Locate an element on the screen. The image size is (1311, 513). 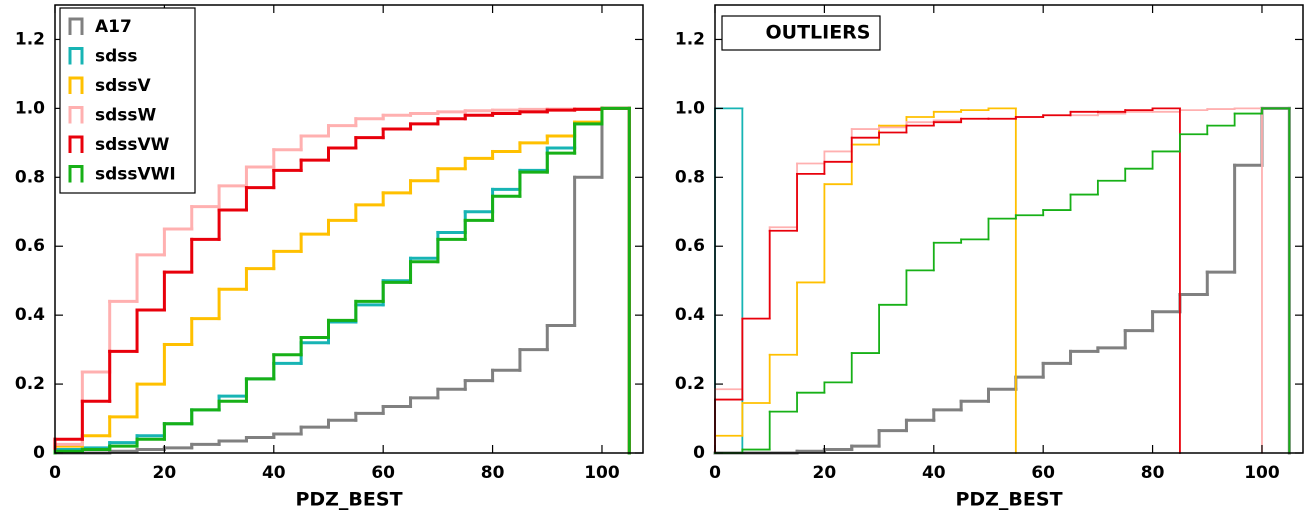
legend-label: A17 is located at coordinates (113, 27).